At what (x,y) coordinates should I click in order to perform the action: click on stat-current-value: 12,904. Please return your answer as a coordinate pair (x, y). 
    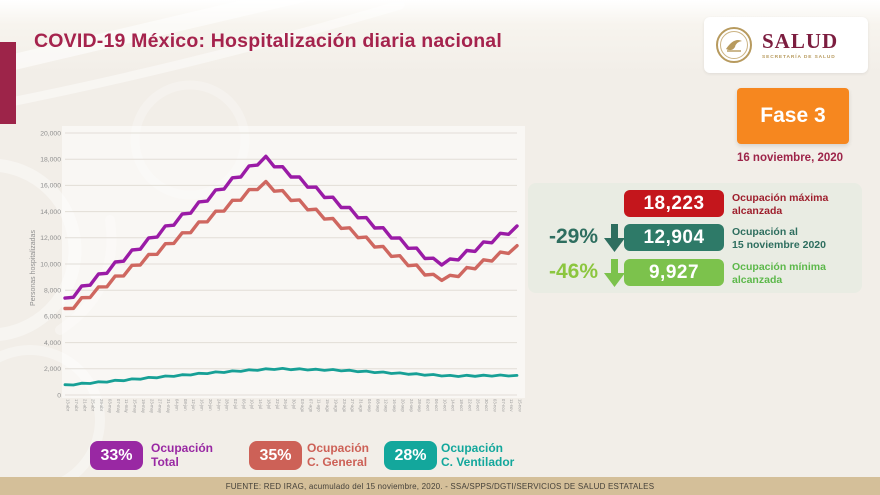
    Looking at the image, I should click on (674, 237).